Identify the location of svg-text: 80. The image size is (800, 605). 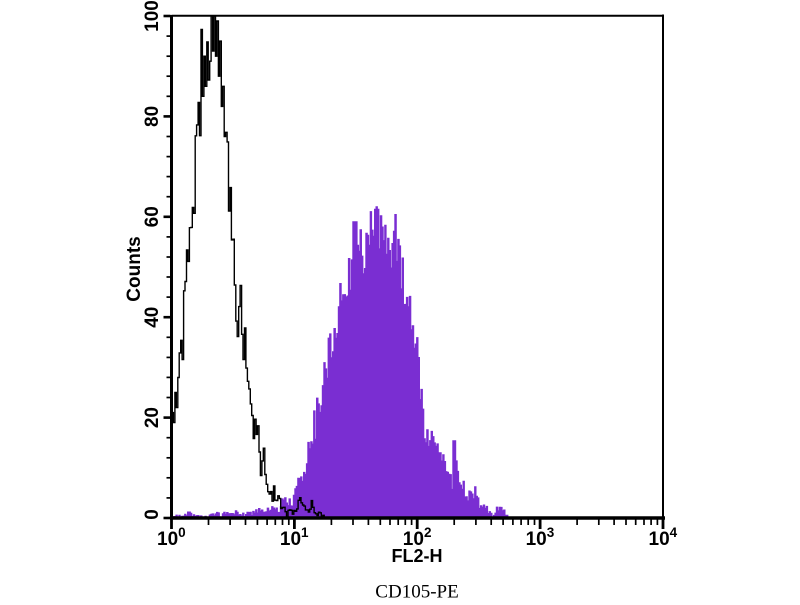
(152, 116).